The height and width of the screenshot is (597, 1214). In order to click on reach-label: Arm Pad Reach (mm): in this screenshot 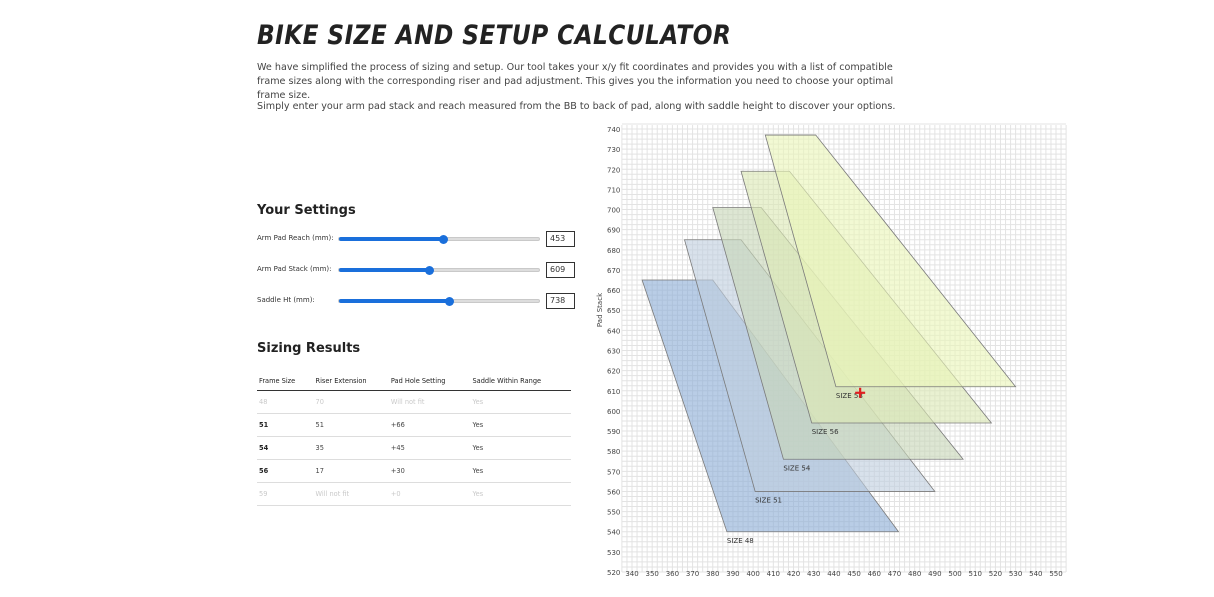, I will do `click(295, 238)`.